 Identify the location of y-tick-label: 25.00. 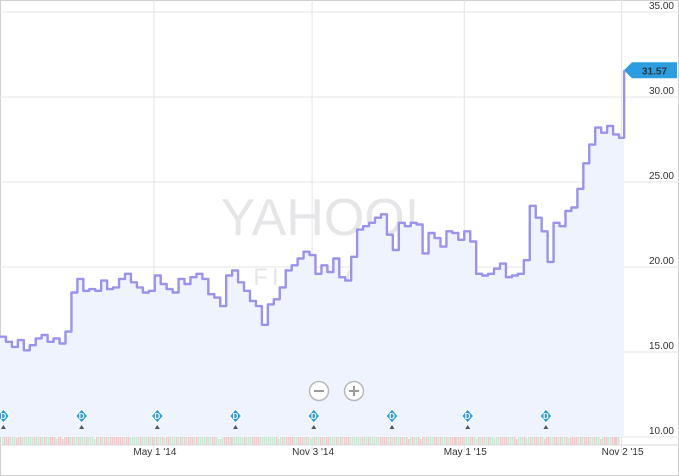
(661, 176).